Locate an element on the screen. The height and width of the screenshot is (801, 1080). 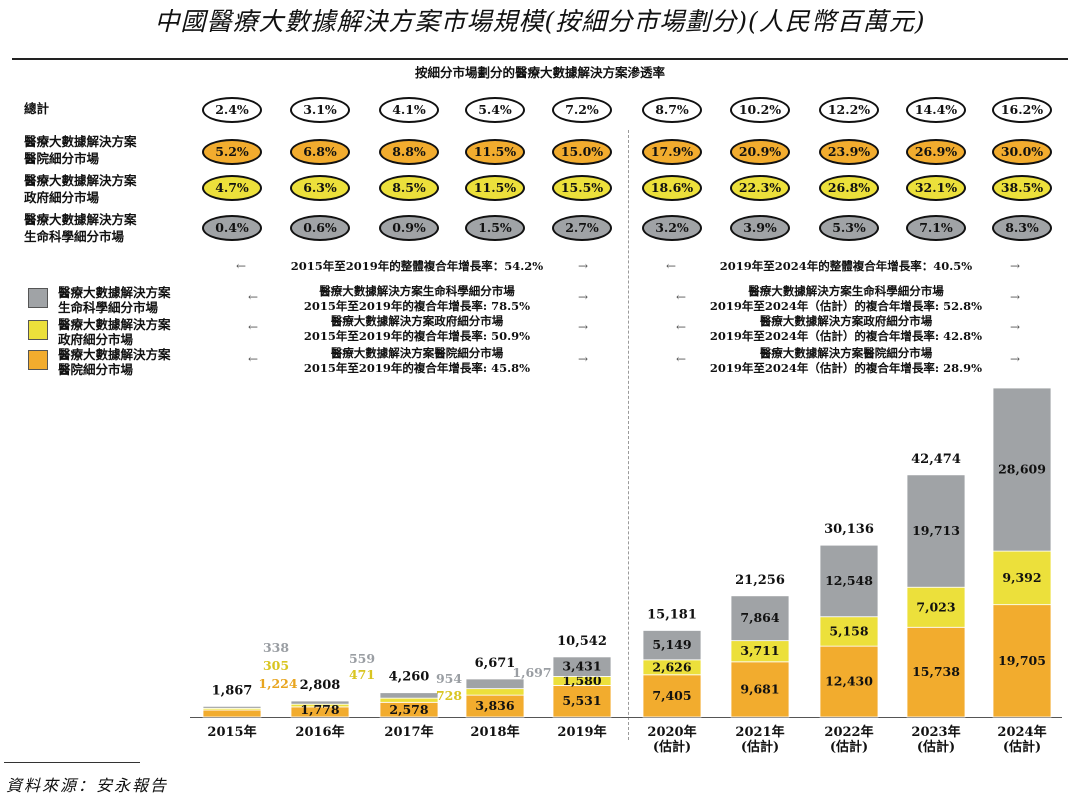
source-divider is located at coordinates (72, 762).